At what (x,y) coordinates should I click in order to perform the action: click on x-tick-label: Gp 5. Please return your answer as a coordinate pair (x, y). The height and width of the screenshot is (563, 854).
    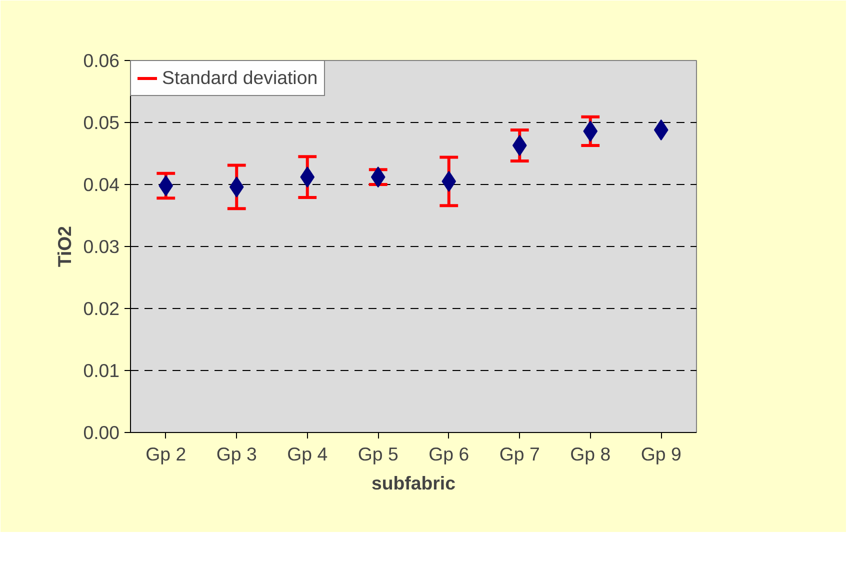
    Looking at the image, I should click on (378, 454).